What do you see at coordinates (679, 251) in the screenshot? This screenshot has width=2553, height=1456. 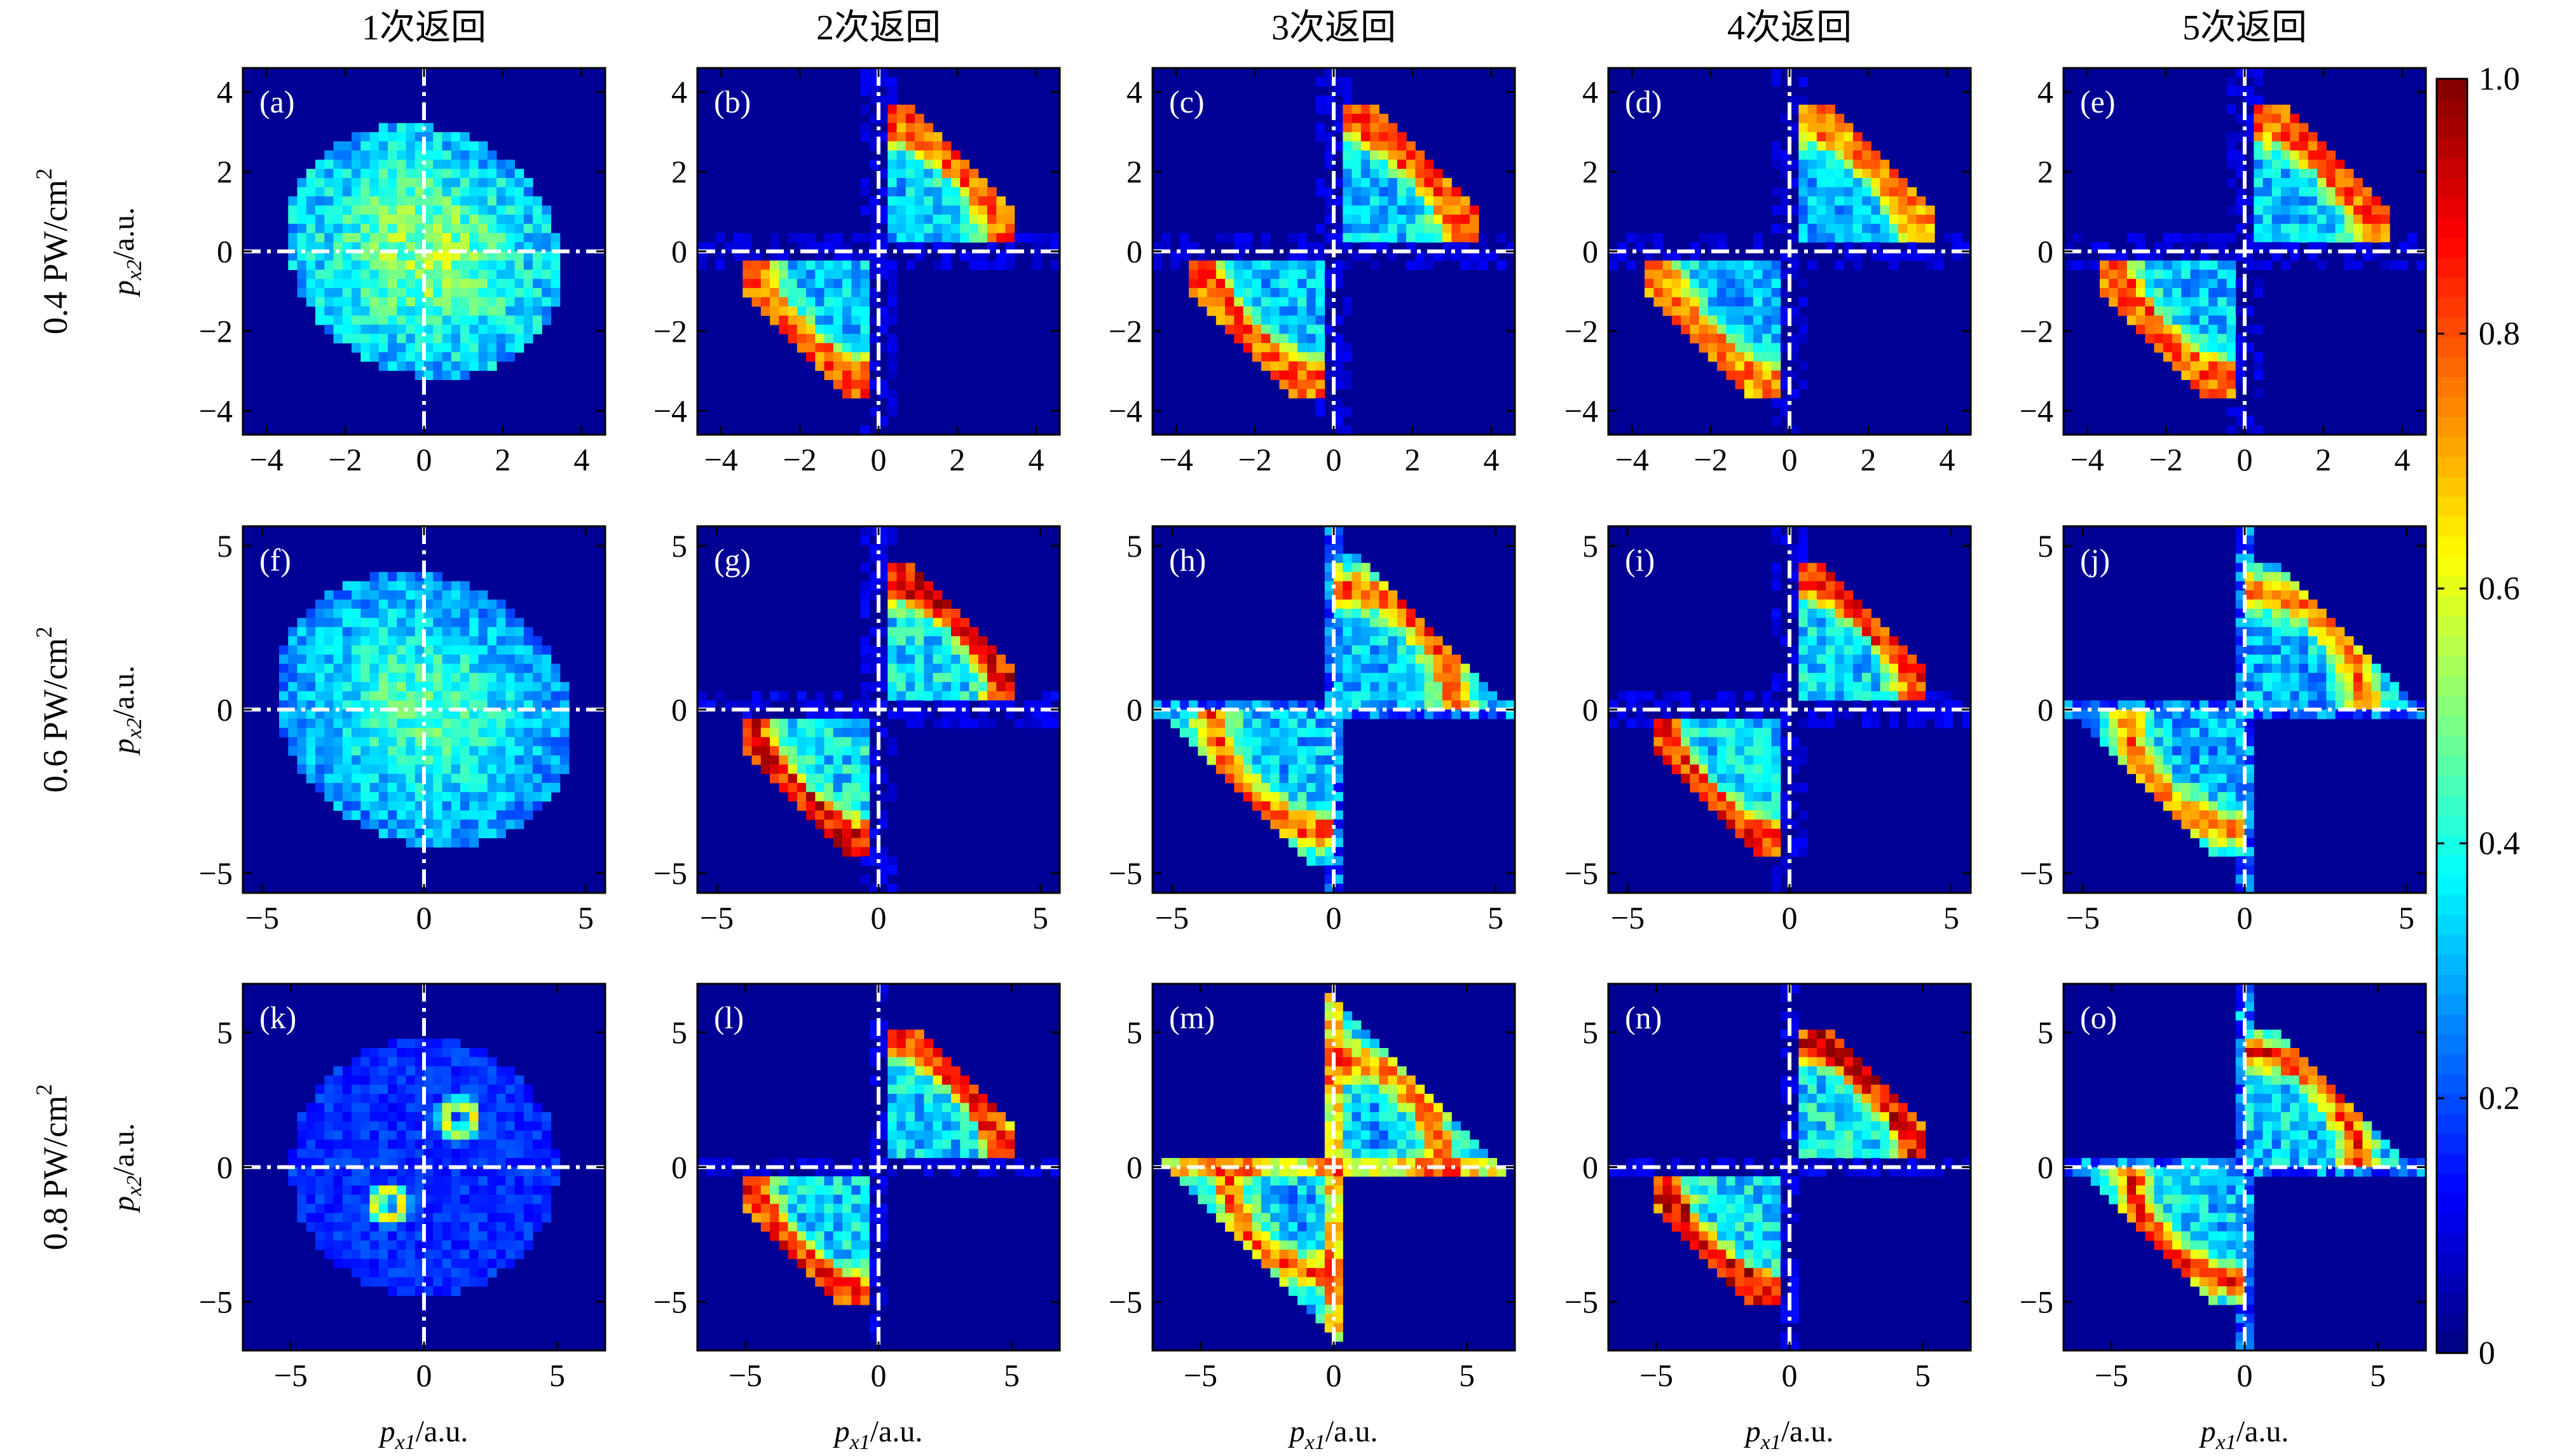 I see `y-tick-label: 0` at bounding box center [679, 251].